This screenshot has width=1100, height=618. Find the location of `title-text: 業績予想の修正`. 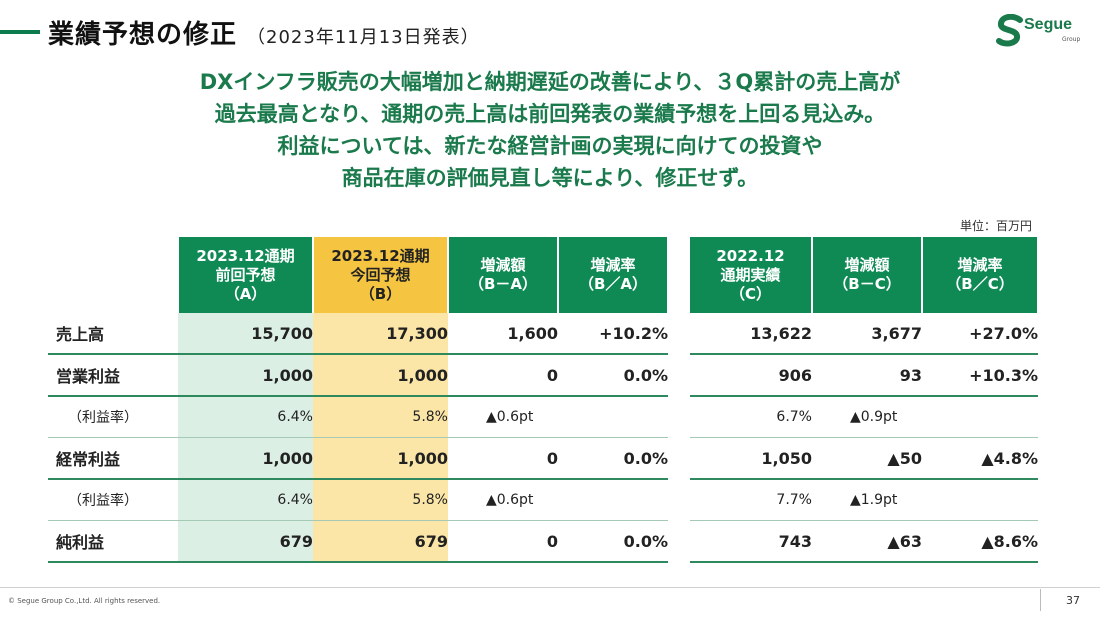

title-text: 業績予想の修正 is located at coordinates (143, 35).